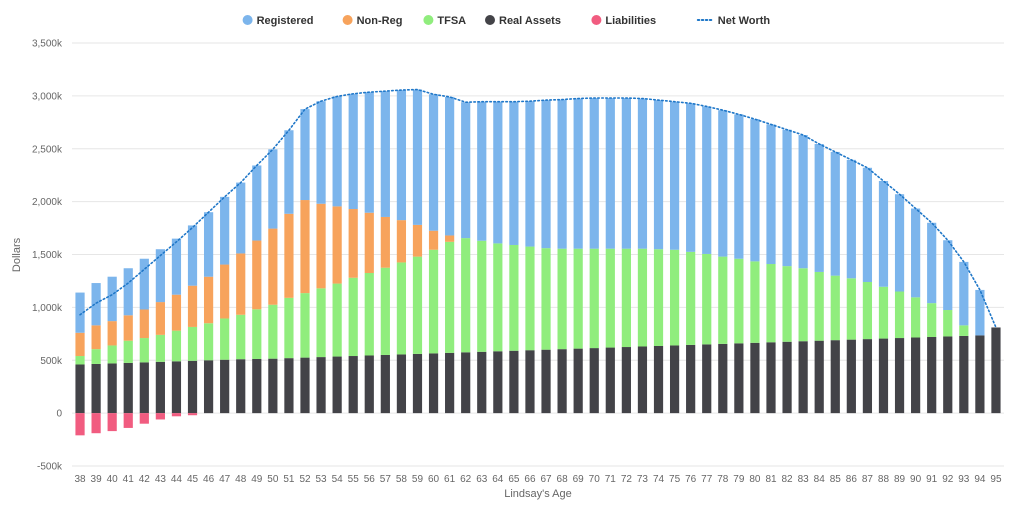 The height and width of the screenshot is (512, 1024). What do you see at coordinates (47, 149) in the screenshot?
I see `y-tick-label: 2,500k` at bounding box center [47, 149].